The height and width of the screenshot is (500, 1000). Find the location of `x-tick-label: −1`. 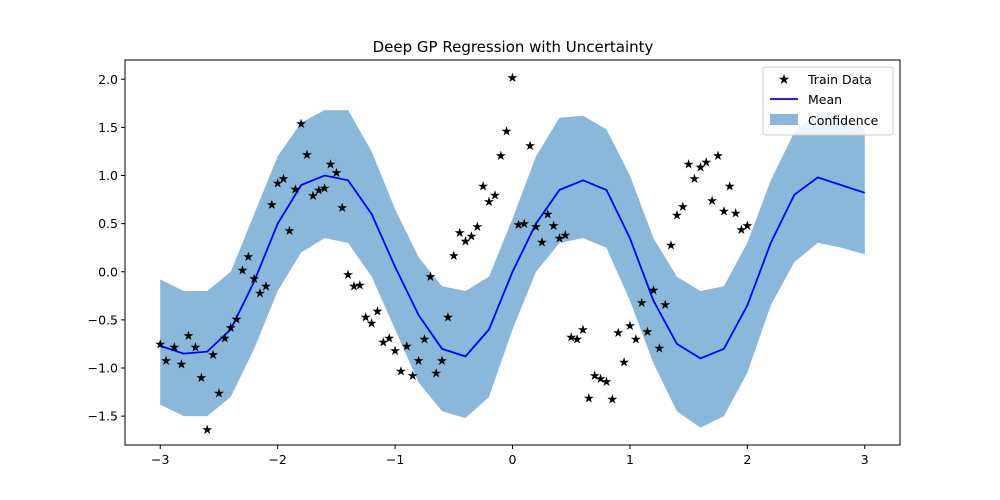

x-tick-label: −1 is located at coordinates (395, 459).